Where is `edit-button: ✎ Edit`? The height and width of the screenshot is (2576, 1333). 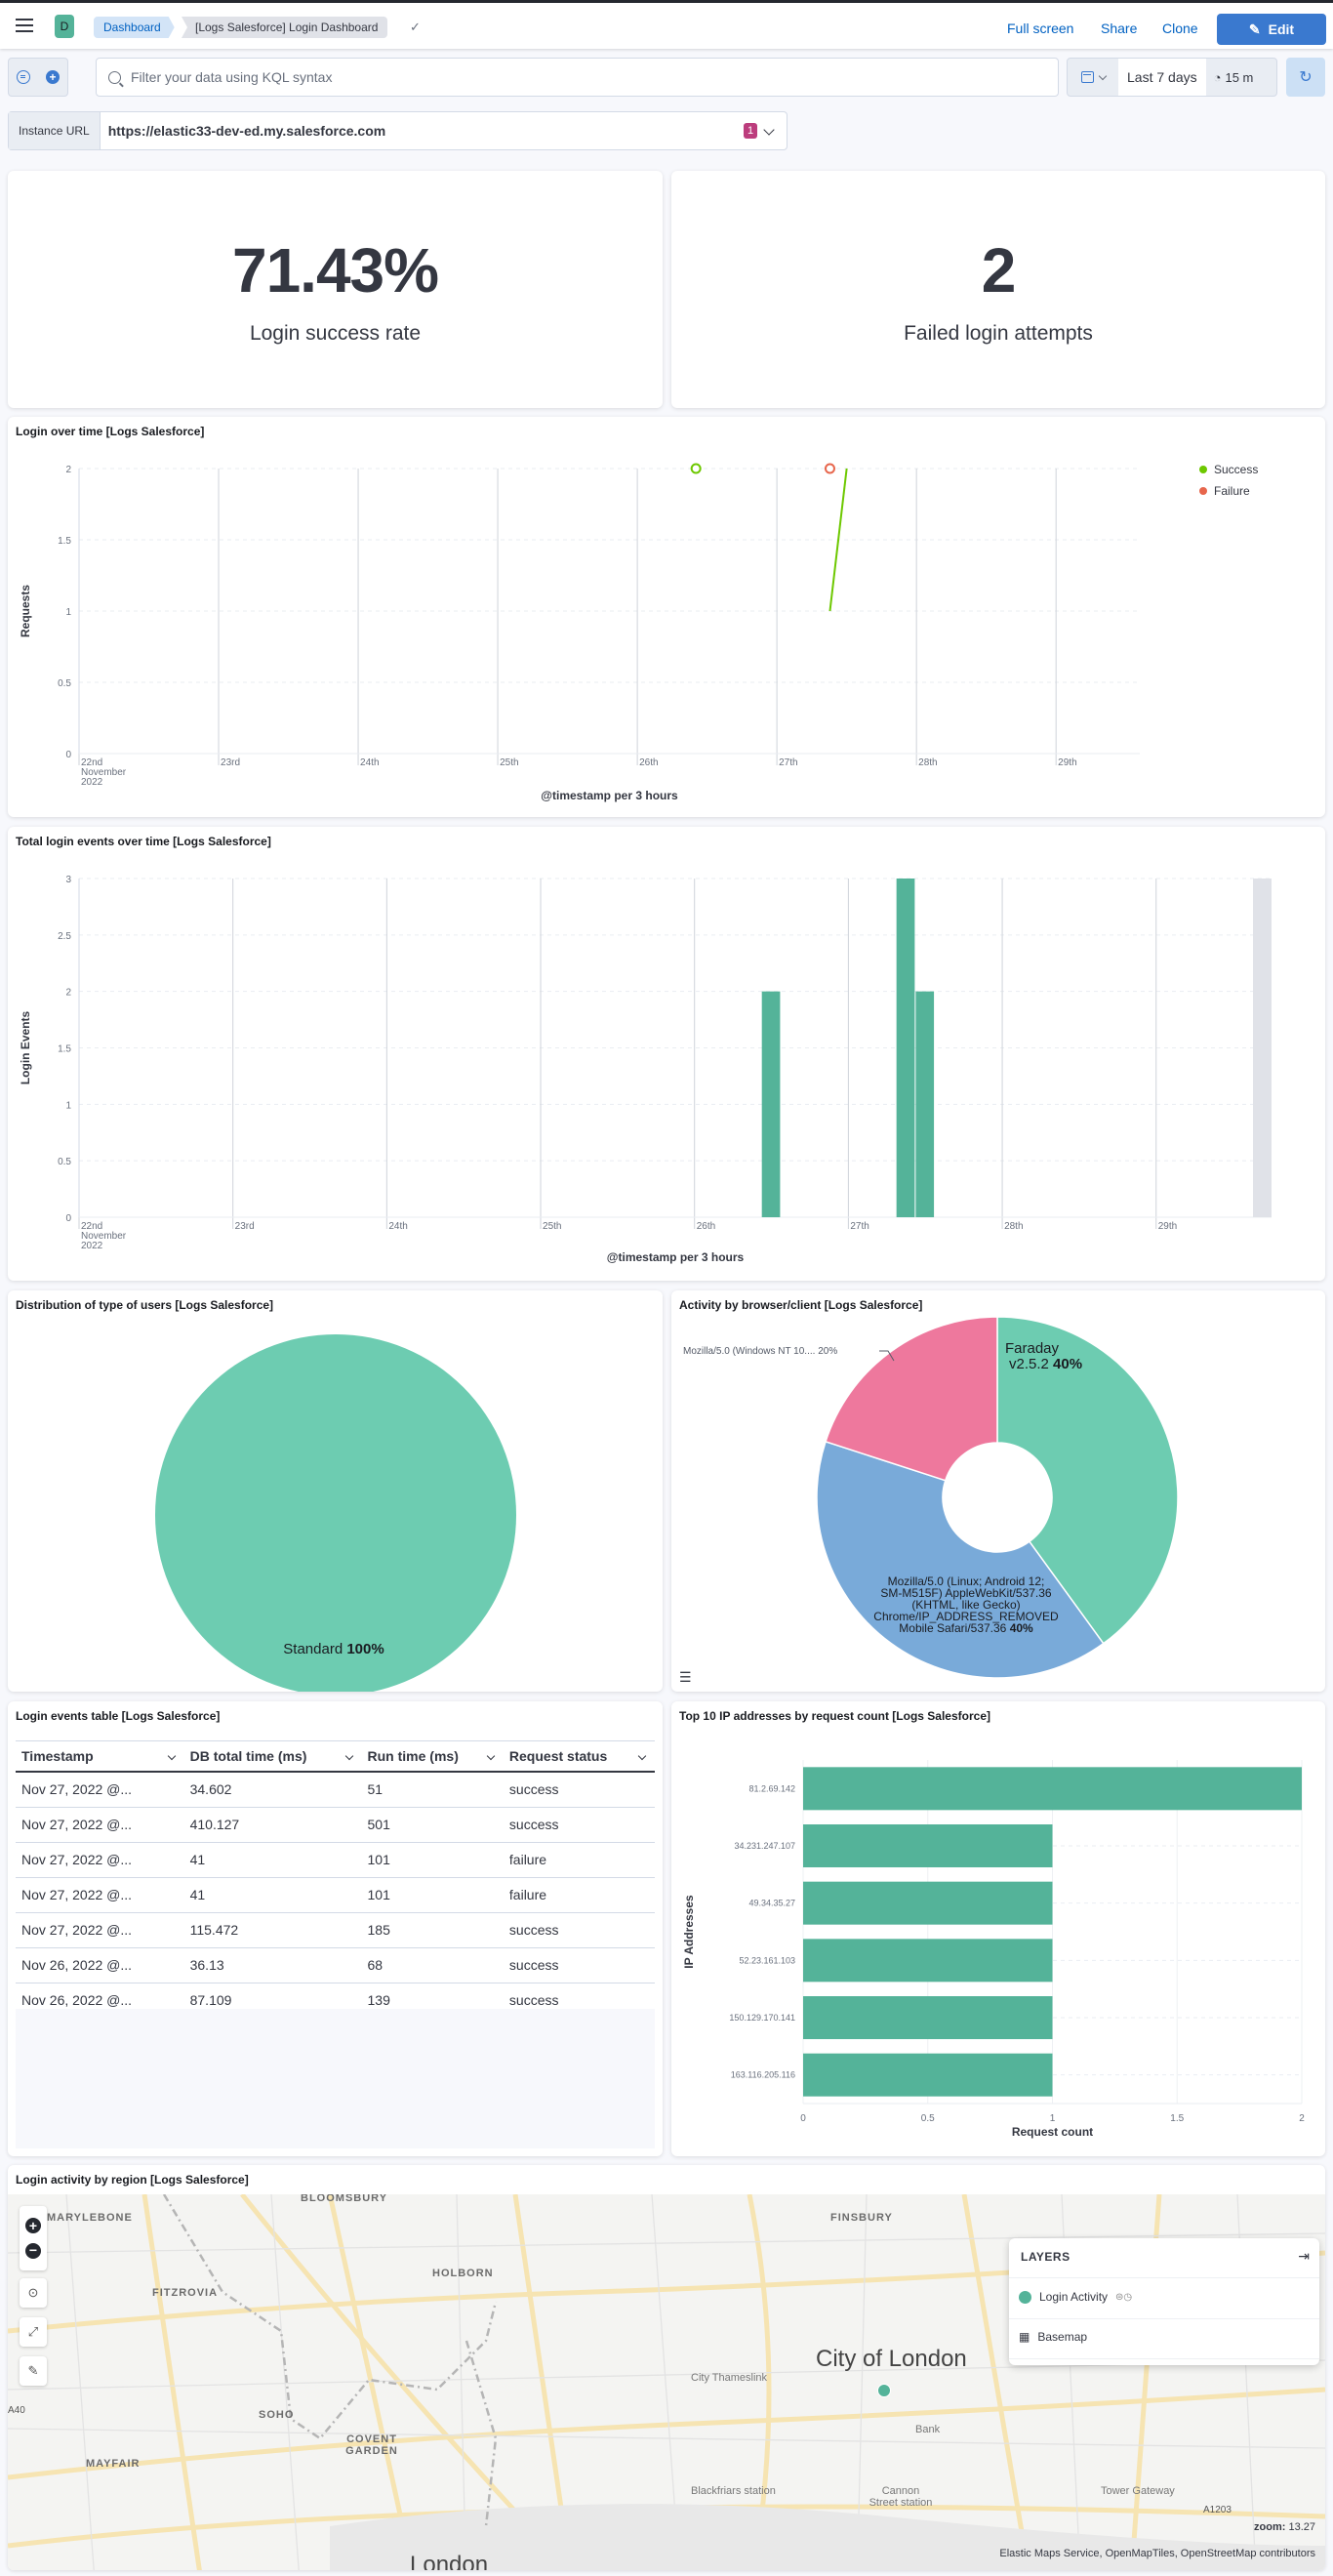 edit-button: ✎ Edit is located at coordinates (1271, 29).